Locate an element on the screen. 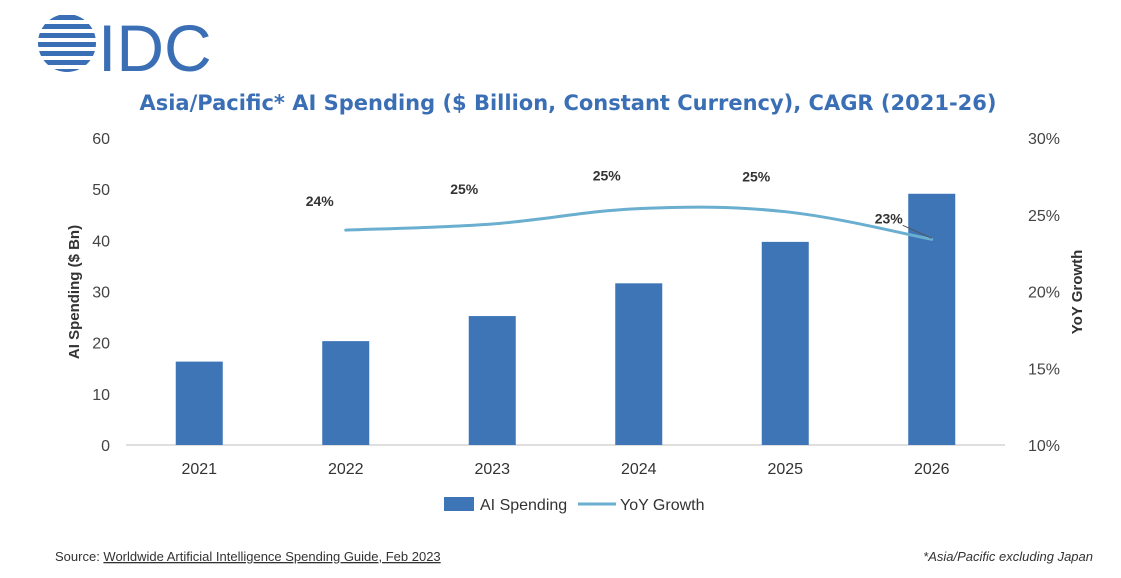  x-tick-label: 2026 is located at coordinates (932, 469).